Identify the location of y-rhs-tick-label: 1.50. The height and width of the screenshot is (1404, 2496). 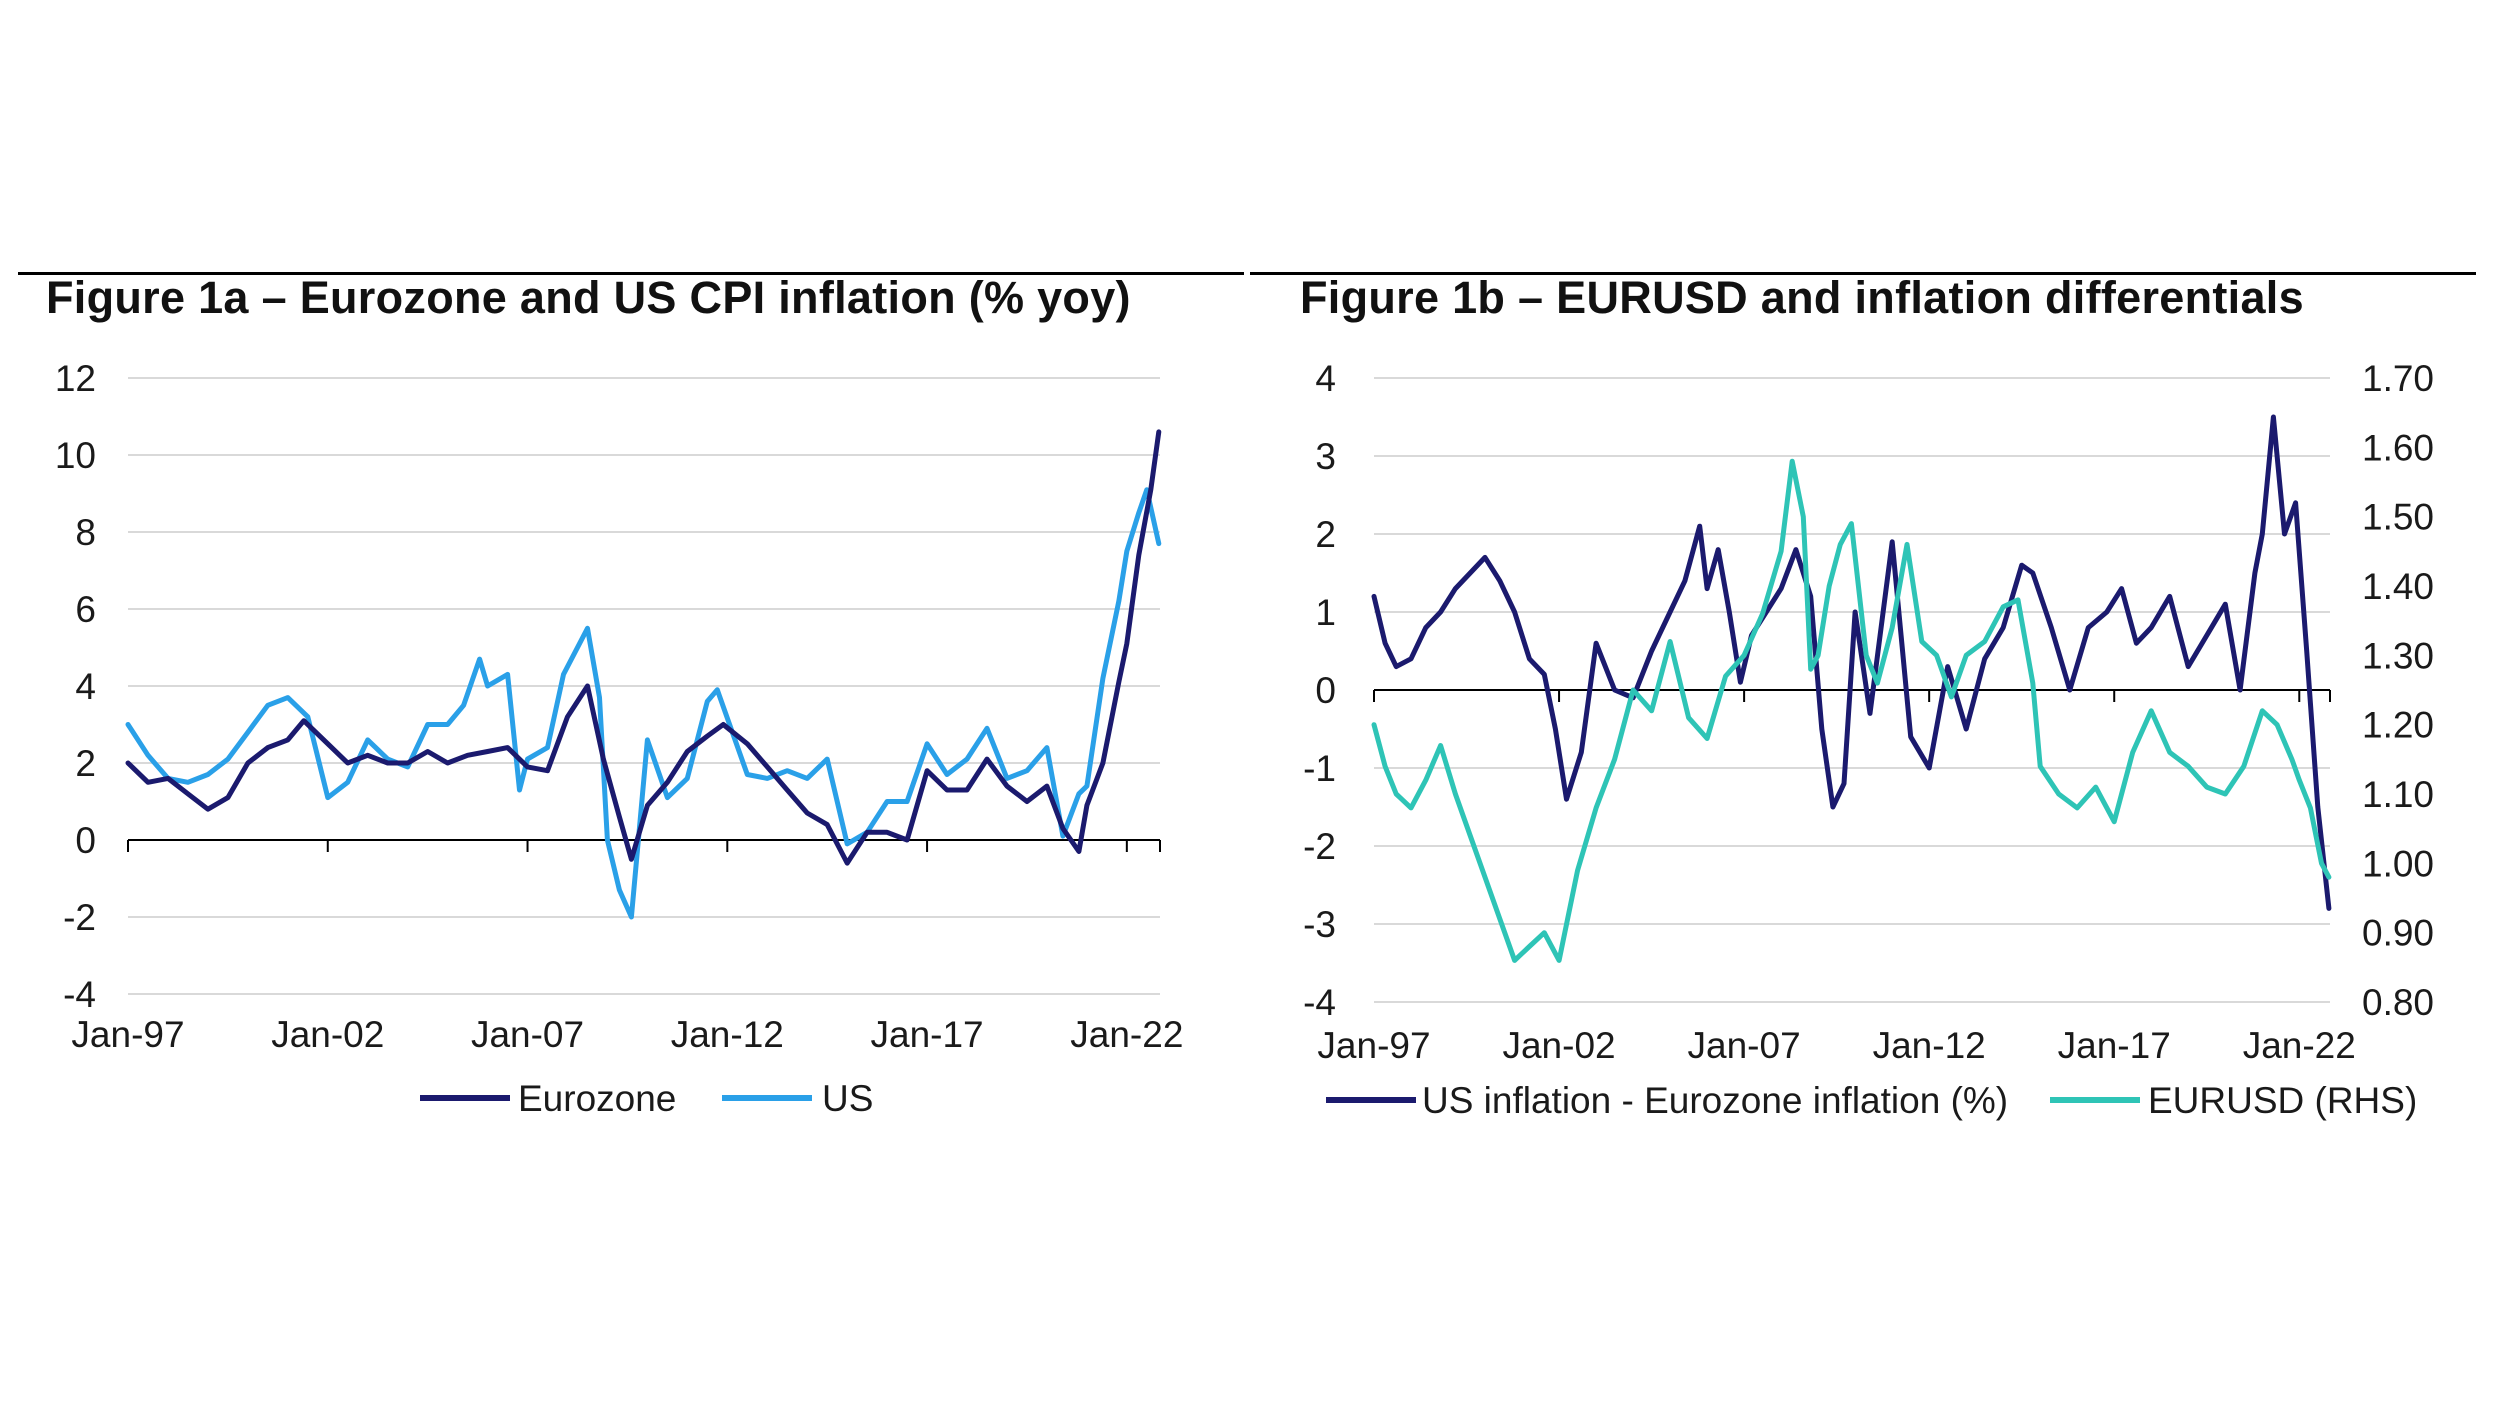
(2398, 517).